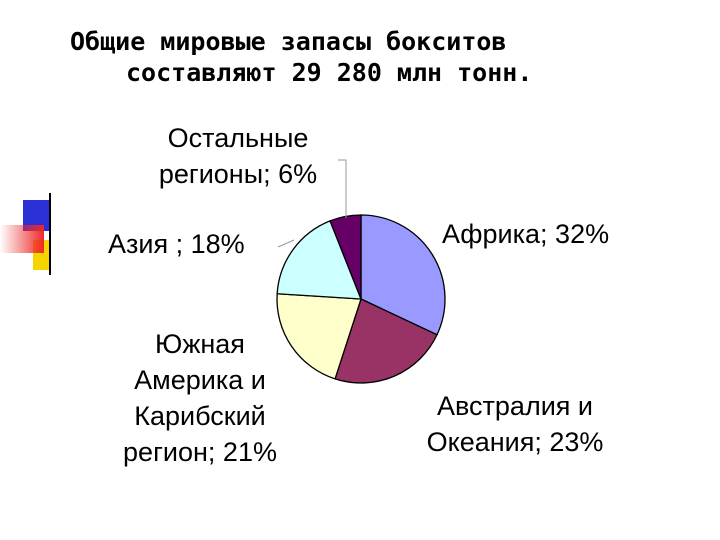  Describe the element at coordinates (515, 424) in the screenshot. I see `label-australia: Австралия и Океания; 23%` at that location.